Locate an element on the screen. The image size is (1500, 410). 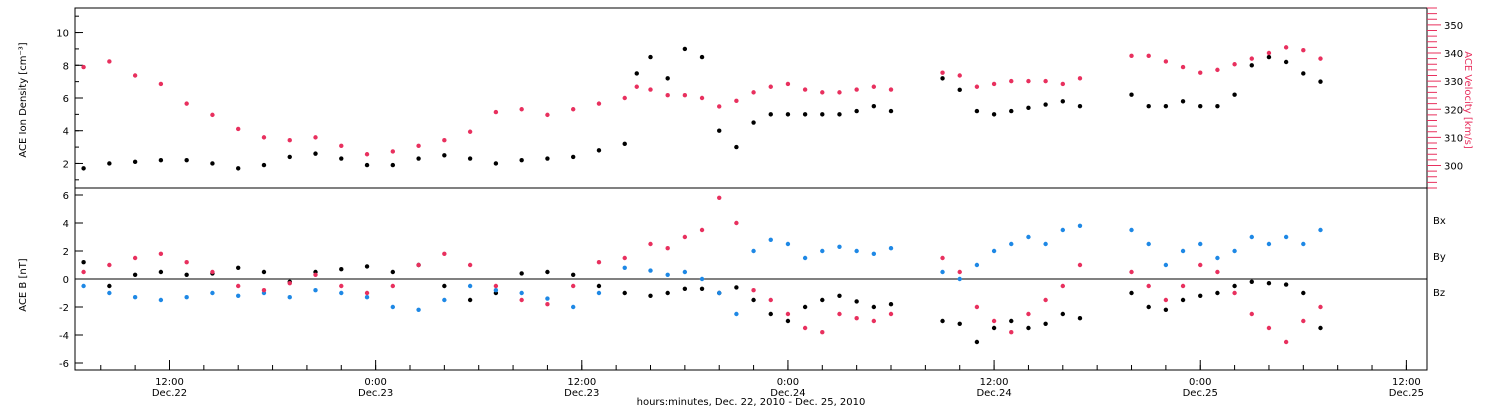
density-axis-title: ACE Ion Density [cm⁻³] is located at coordinates (23, 99).